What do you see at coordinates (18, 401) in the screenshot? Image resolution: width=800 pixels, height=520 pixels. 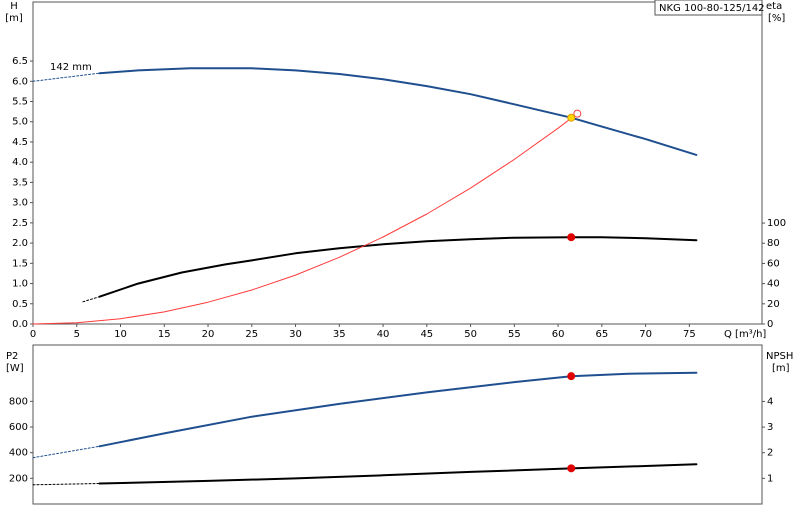 I see `y-tick-label: 800` at bounding box center [18, 401].